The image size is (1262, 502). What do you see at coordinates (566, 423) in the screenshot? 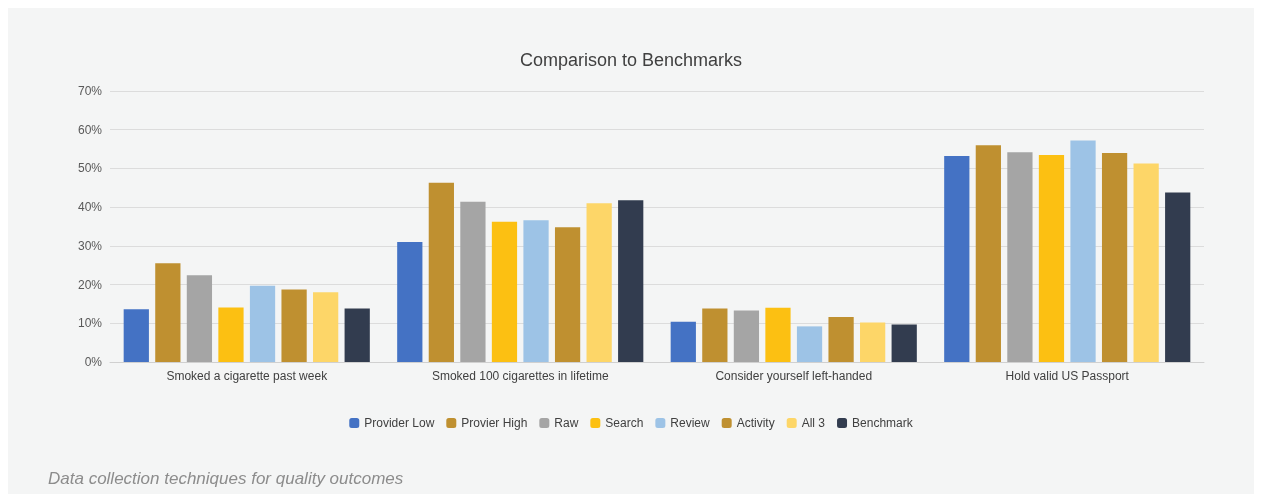
I see `legend-label: Raw` at bounding box center [566, 423].